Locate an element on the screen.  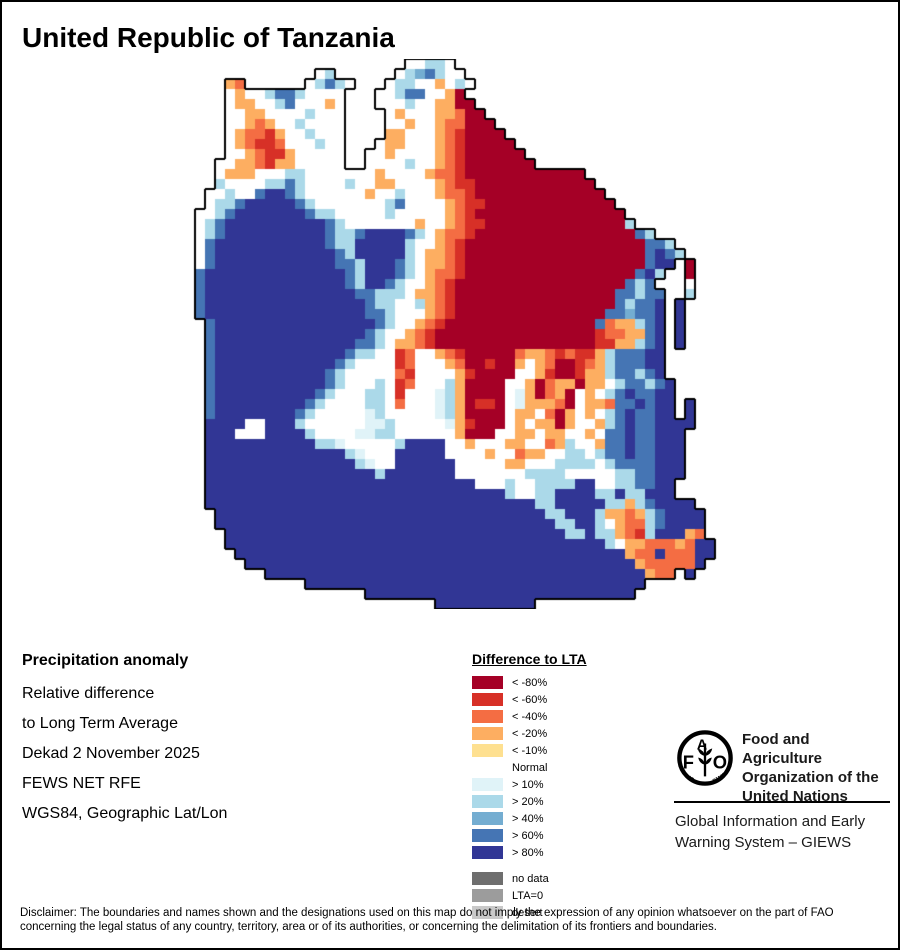
legend-row: > 60% is located at coordinates (562, 835).